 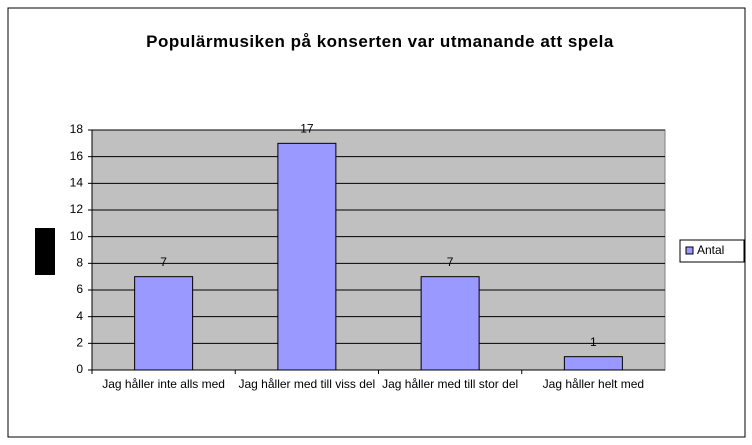 I want to click on y-tick-label: 4, so click(x=79, y=316).